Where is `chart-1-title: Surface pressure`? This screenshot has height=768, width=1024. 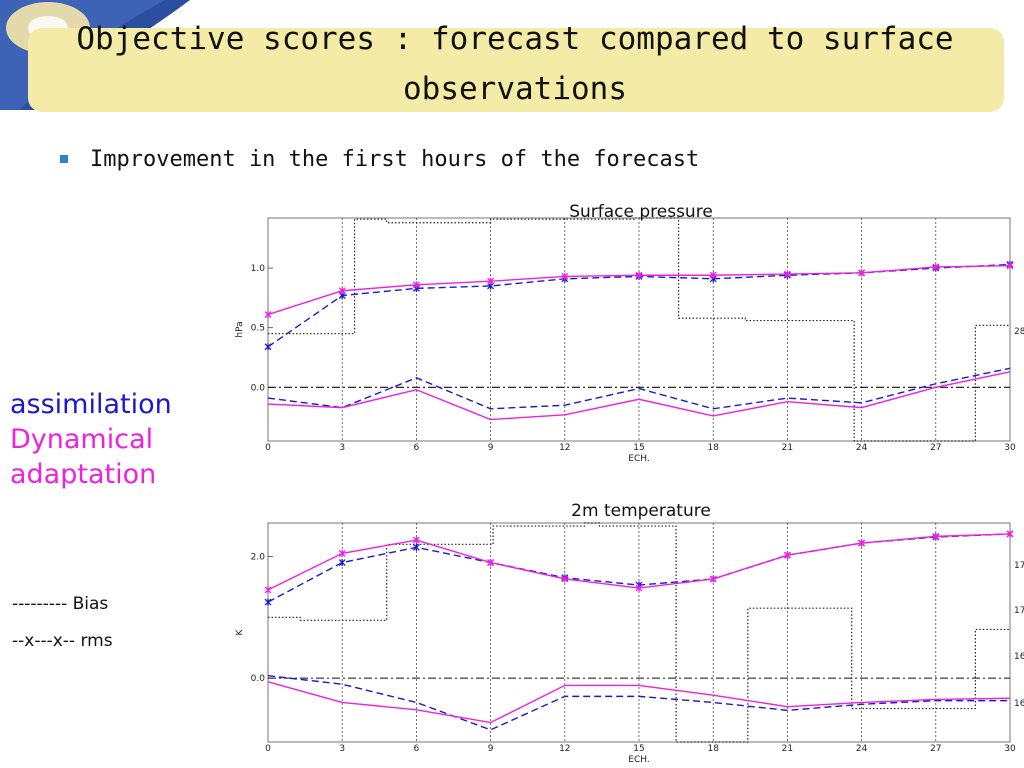
chart-1-title: Surface pressure is located at coordinates (641, 212).